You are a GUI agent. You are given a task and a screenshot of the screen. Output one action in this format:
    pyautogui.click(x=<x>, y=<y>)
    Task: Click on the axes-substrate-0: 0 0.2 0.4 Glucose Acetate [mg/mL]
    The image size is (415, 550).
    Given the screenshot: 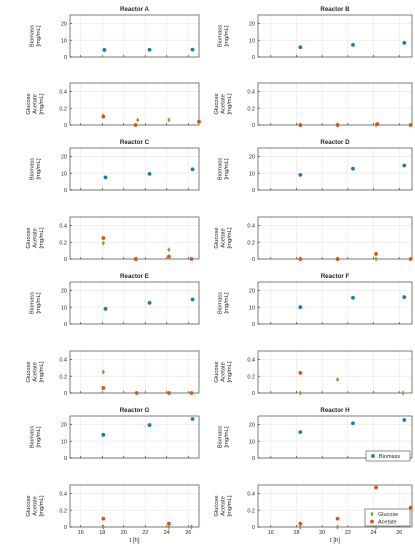 What is the action you would take?
    pyautogui.click(x=113, y=105)
    